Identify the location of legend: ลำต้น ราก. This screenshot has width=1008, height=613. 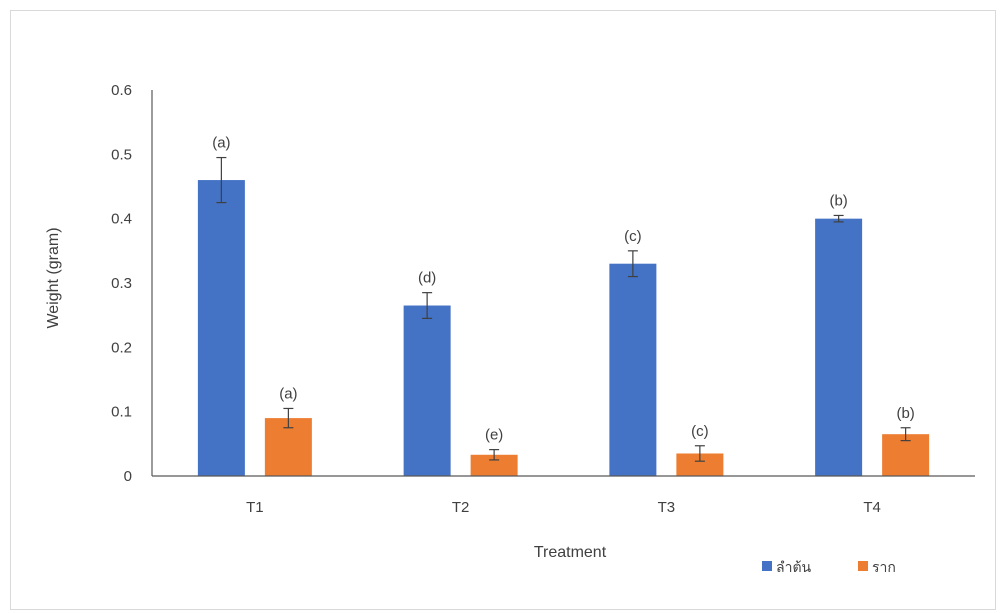
(829, 567).